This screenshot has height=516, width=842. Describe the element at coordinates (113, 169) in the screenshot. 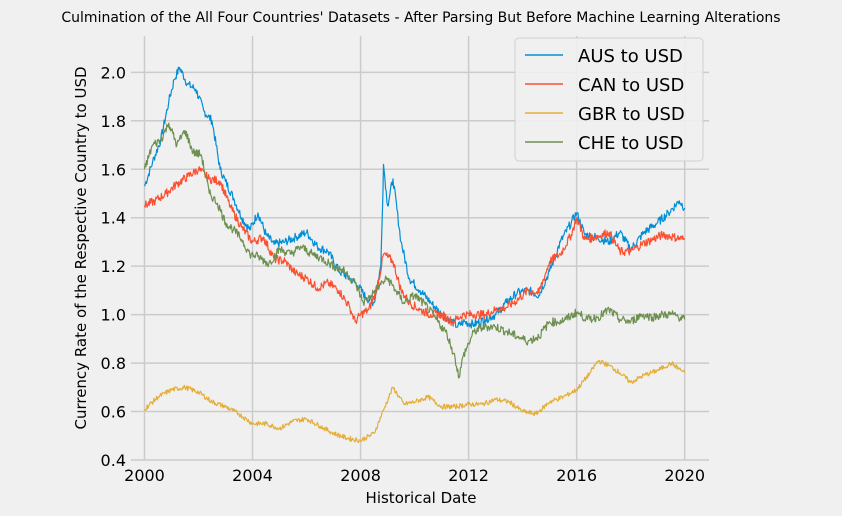

I see `y-tick-label: 1.6` at that location.